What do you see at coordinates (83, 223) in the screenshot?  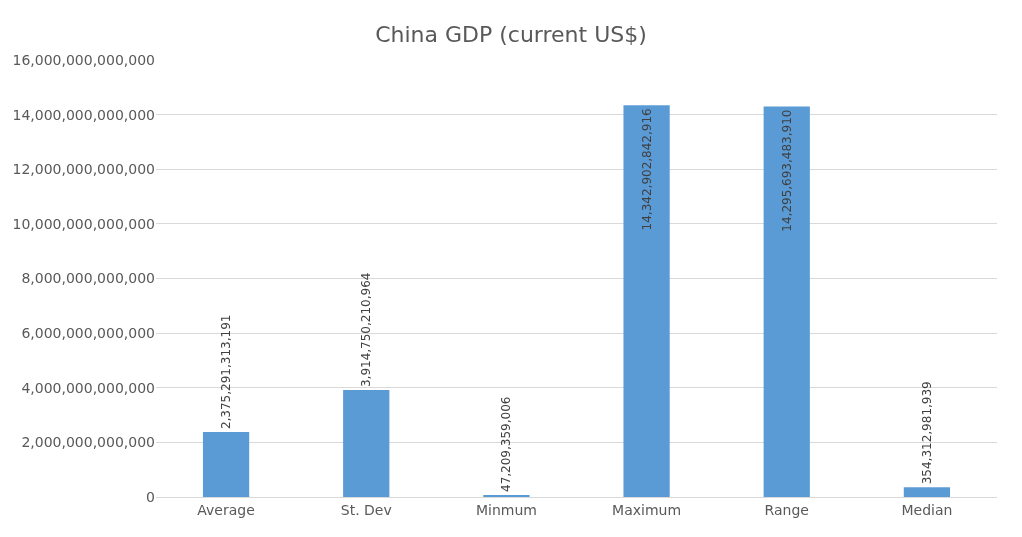 I see `y-tick-label: 10,000,000,000,000` at bounding box center [83, 223].